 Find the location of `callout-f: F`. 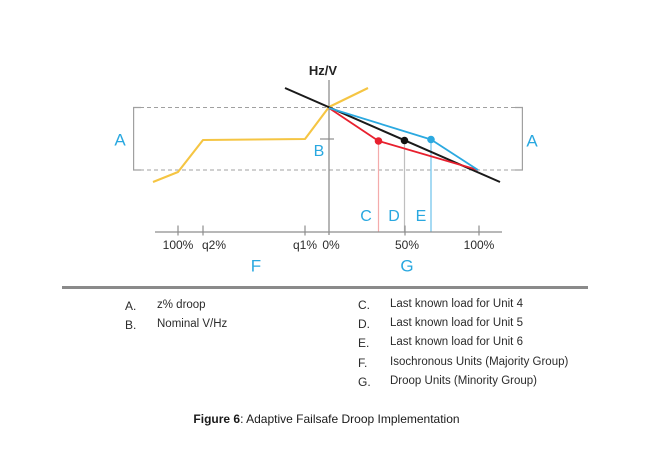

callout-f: F is located at coordinates (256, 266).